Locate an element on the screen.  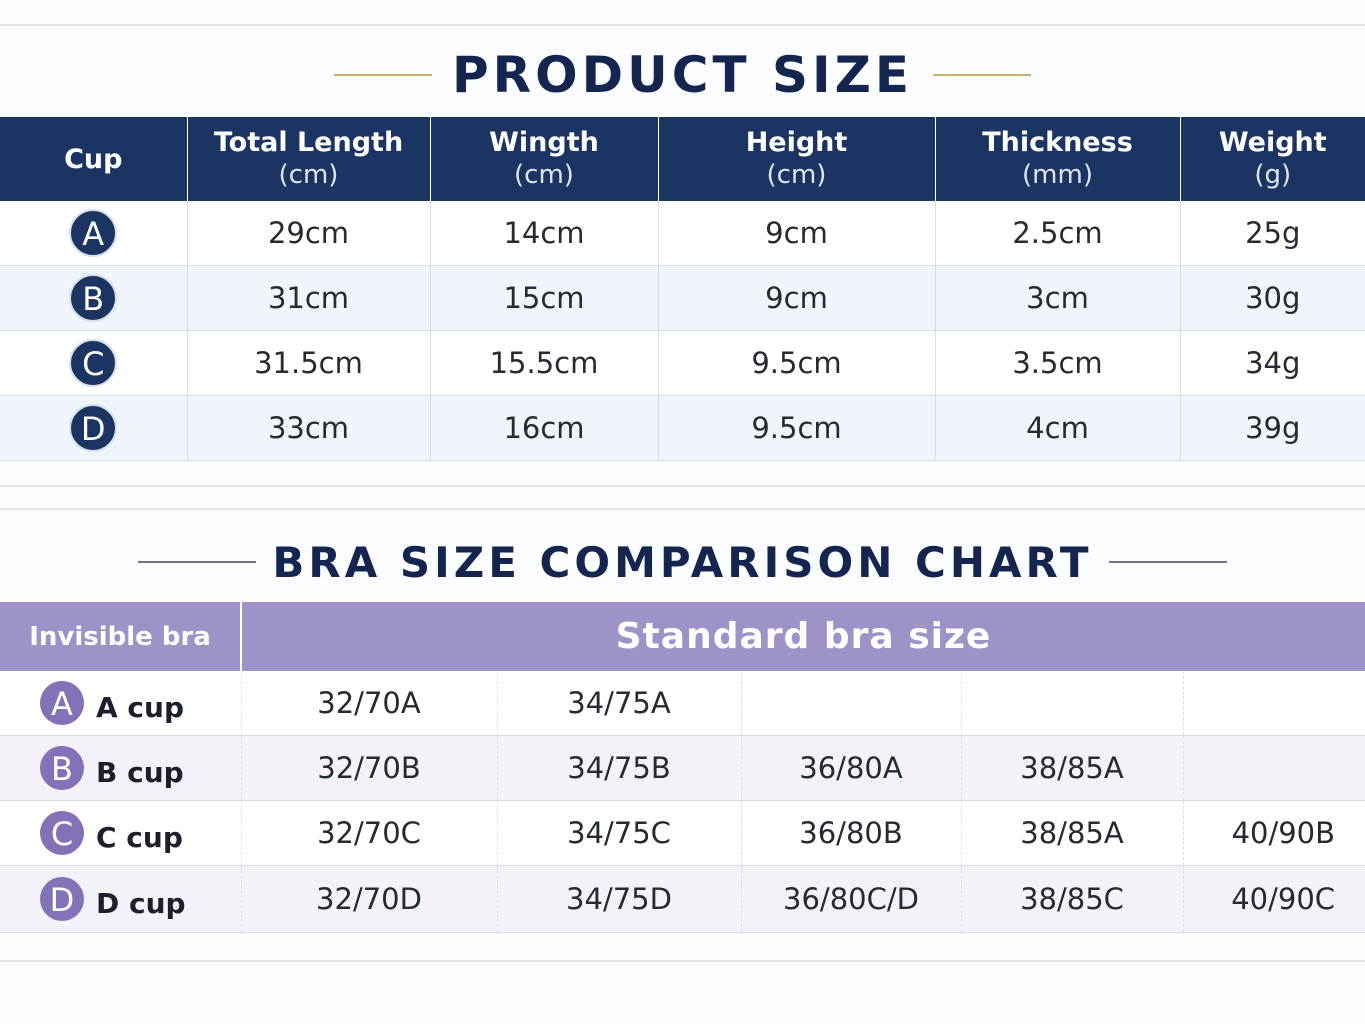
size-cell: 36/80C/D is located at coordinates (850, 899).